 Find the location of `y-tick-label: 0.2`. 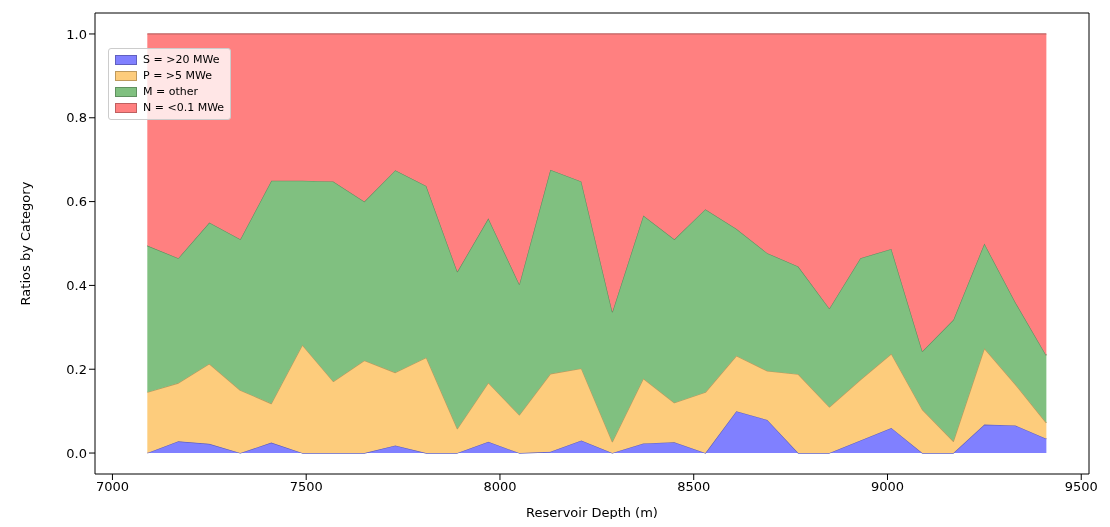

y-tick-label: 0.2 is located at coordinates (76, 369).